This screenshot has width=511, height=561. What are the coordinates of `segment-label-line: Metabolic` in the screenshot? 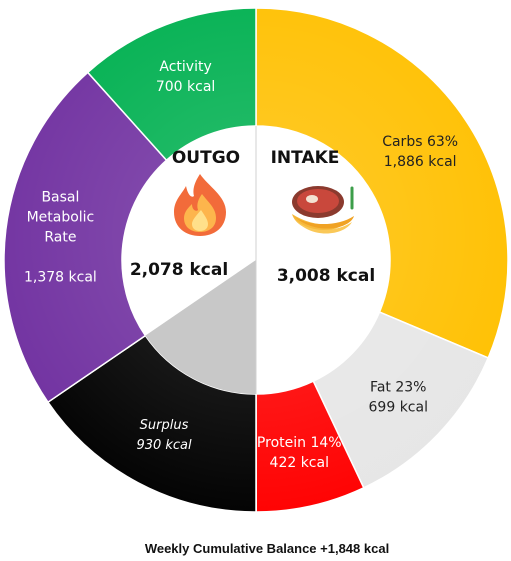 It's located at (61, 217).